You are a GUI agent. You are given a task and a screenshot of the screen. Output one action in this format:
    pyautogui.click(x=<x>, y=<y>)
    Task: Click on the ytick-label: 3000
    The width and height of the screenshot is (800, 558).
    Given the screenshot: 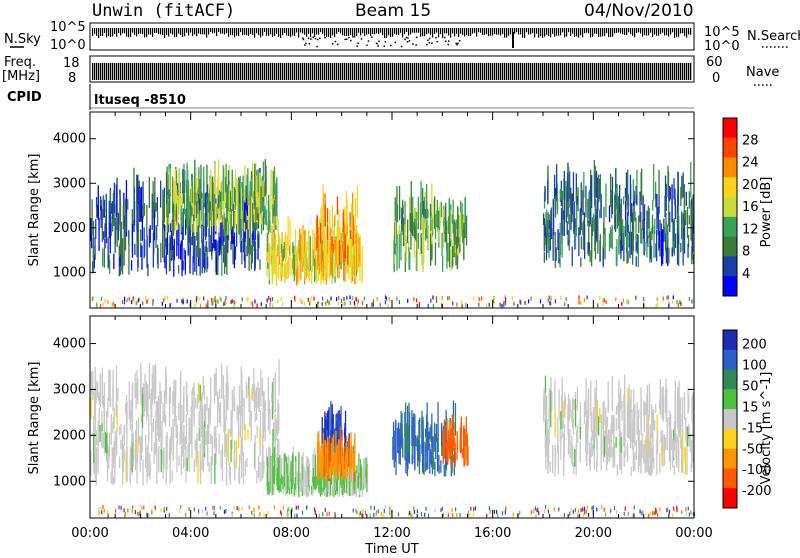 What is the action you would take?
    pyautogui.click(x=69, y=183)
    